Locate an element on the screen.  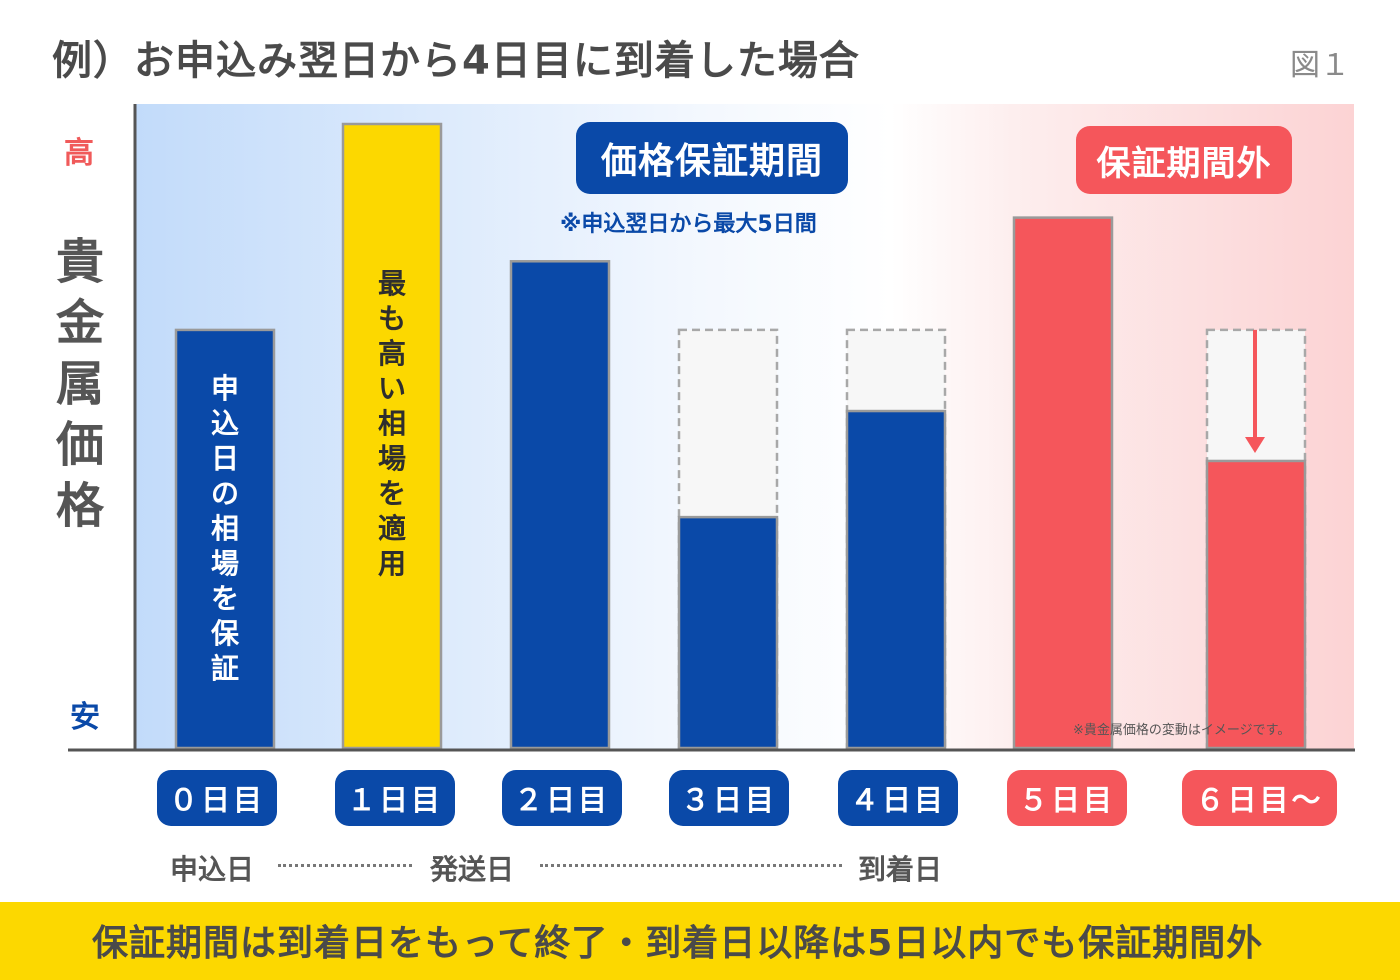
page-title: 例）お申込み翌日から4日目に到着した場合 is located at coordinates (456, 61).